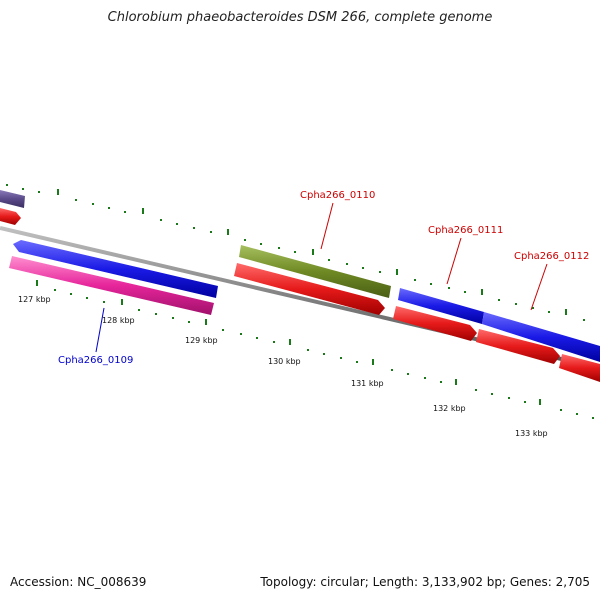  Describe the element at coordinates (579, 368) in the screenshot. I see `gene-red-right` at that location.